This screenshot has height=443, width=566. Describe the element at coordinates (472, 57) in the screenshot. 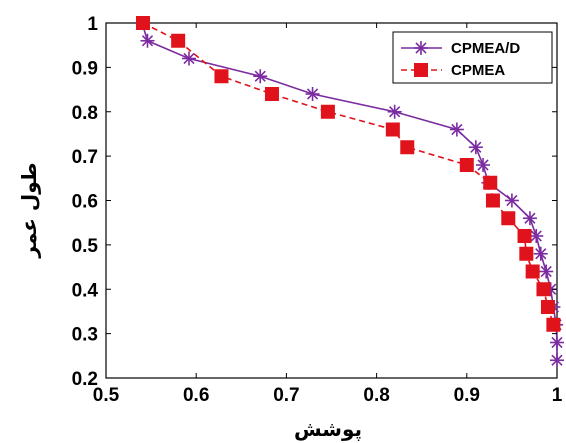

I see `legend: CPMEA/D CPMEA` at that location.